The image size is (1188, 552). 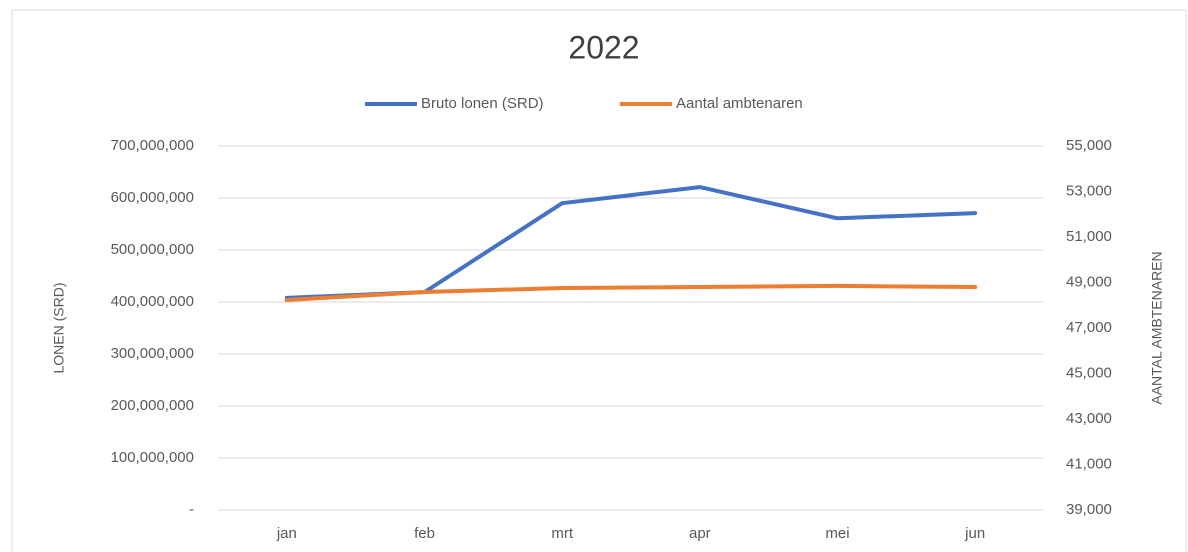 I want to click on chart-title: 2022, so click(x=603, y=47).